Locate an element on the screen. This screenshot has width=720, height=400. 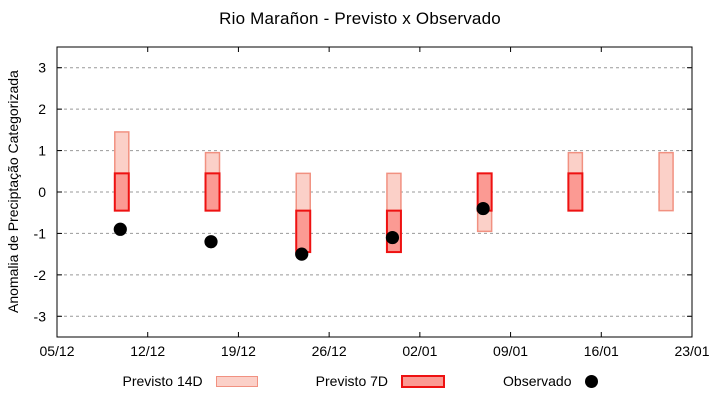
previsto-7d-swatch is located at coordinates (423, 381).